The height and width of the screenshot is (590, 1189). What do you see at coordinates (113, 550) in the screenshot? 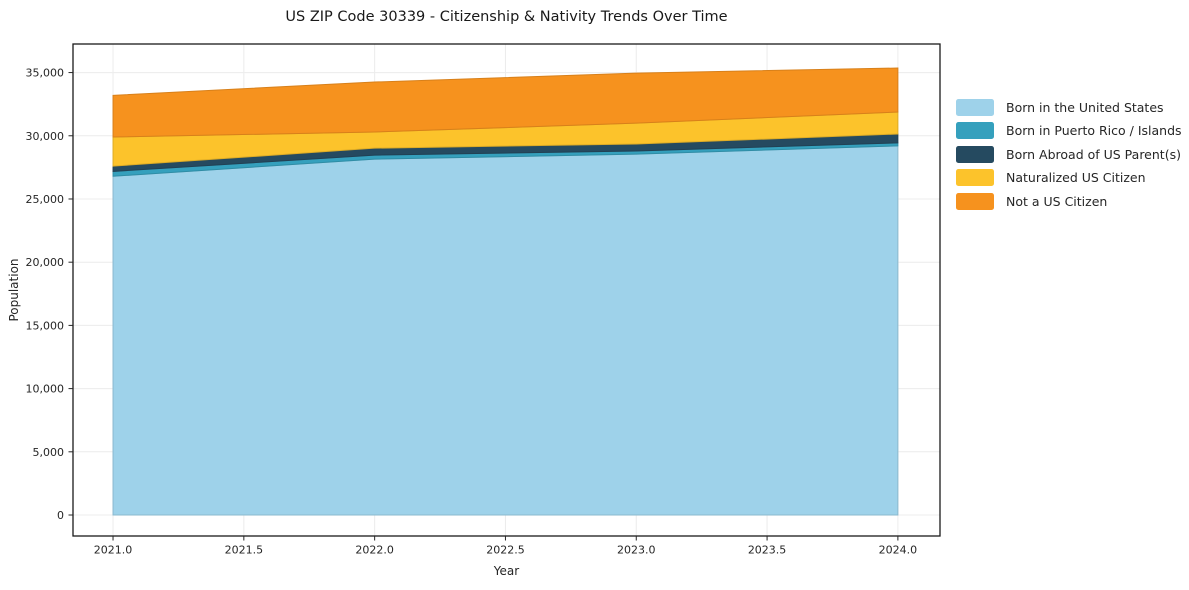
I see `x-tick-label: 2021.0` at bounding box center [113, 550].